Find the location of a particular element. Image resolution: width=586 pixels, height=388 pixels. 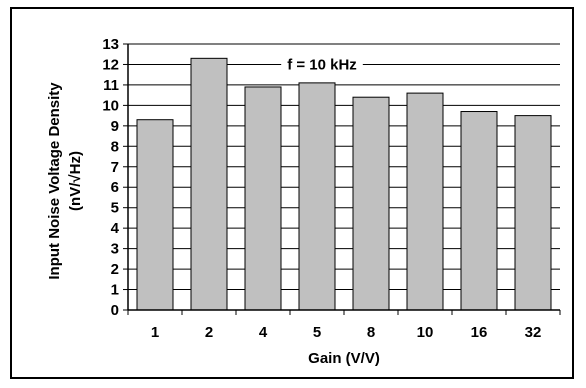

x-tick-label: 32 is located at coordinates (533, 332).